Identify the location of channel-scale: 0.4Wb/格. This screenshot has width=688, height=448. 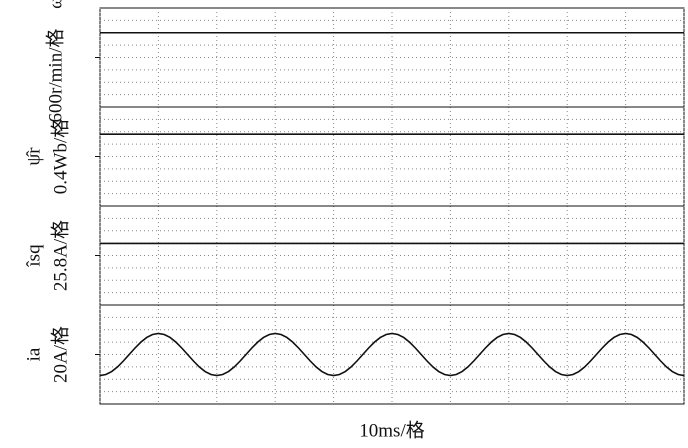
(60, 156).